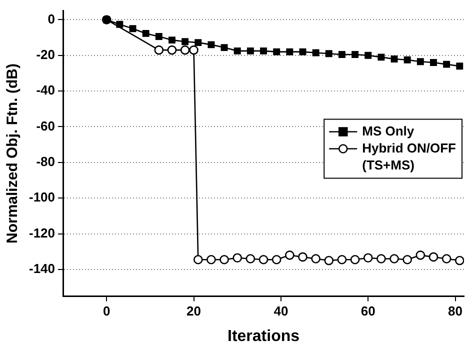 The width and height of the screenshot is (474, 362). Describe the element at coordinates (46, 126) in the screenshot. I see `y-tick-label: -60` at that location.